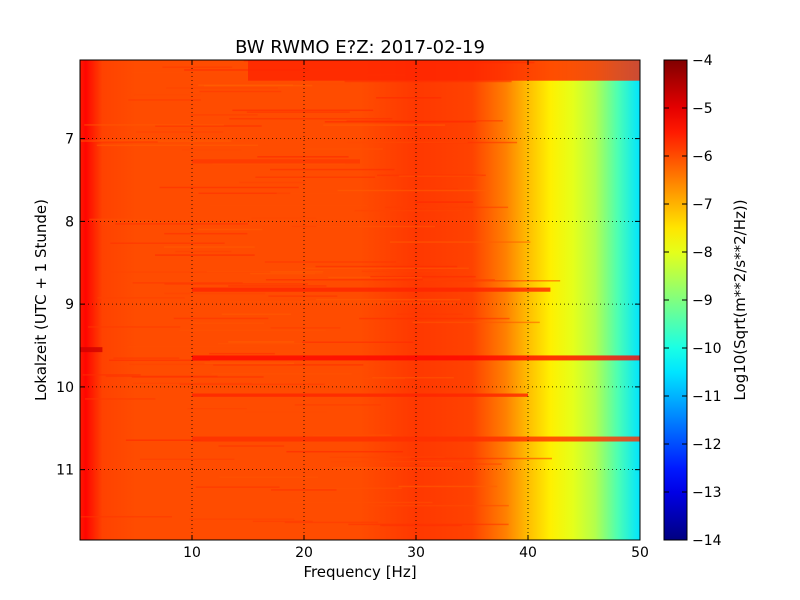  I want to click on y-tick-label: 11, so click(65, 471).